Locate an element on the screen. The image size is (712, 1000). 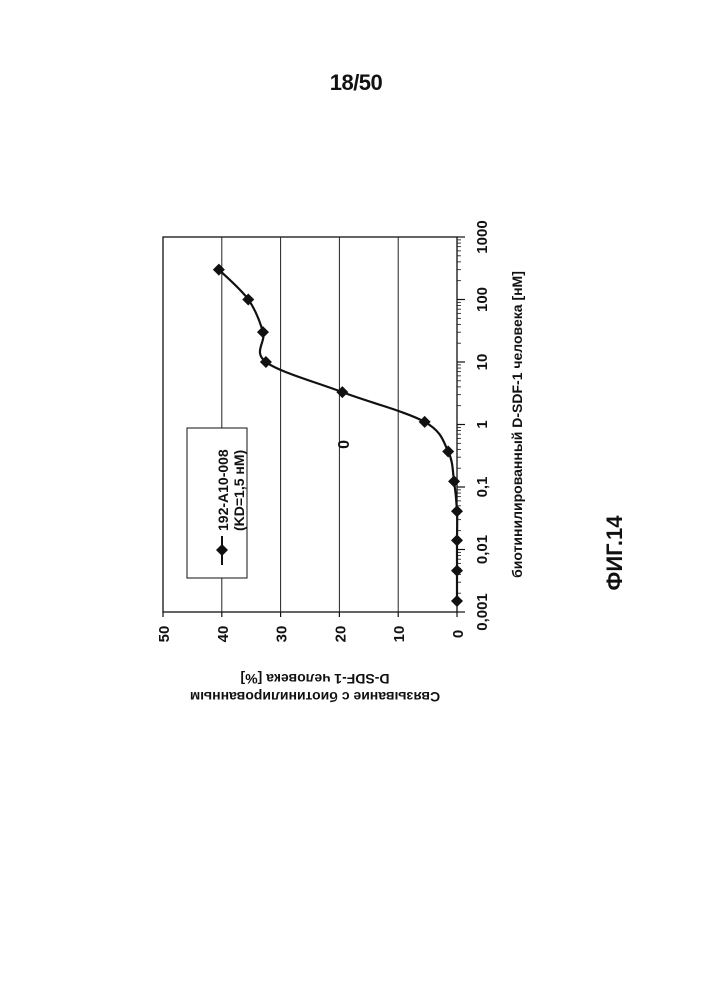
legend-label: 192-A10-008 is located at coordinates (223, 490).